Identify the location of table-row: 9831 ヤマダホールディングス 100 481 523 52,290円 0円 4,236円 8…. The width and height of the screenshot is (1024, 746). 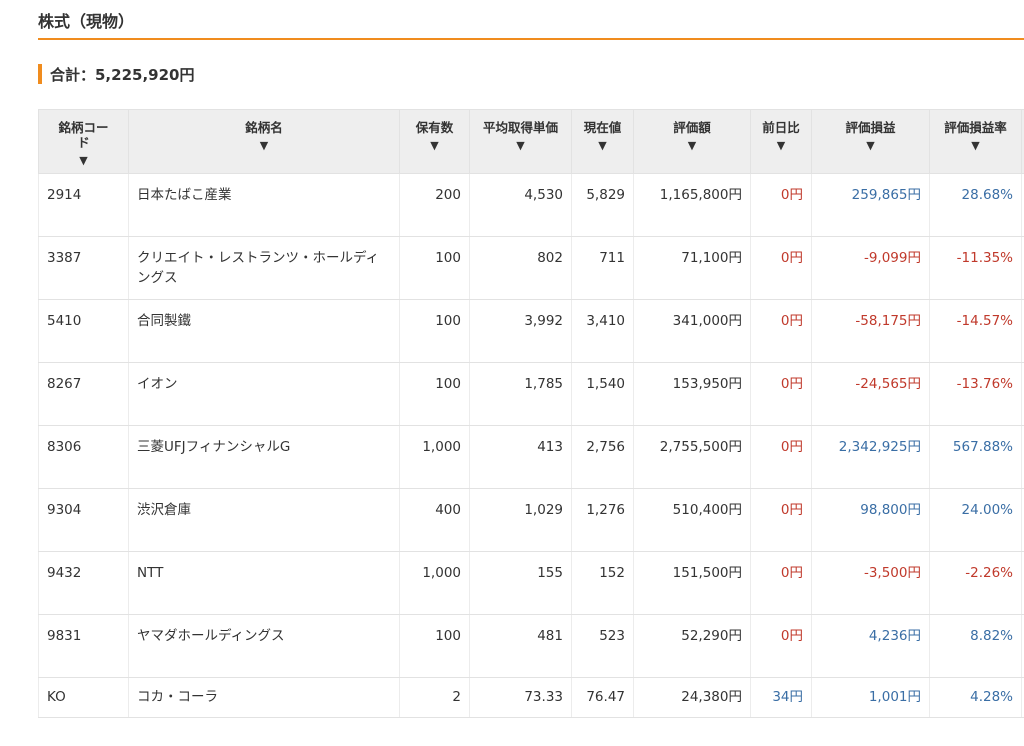
(531, 646).